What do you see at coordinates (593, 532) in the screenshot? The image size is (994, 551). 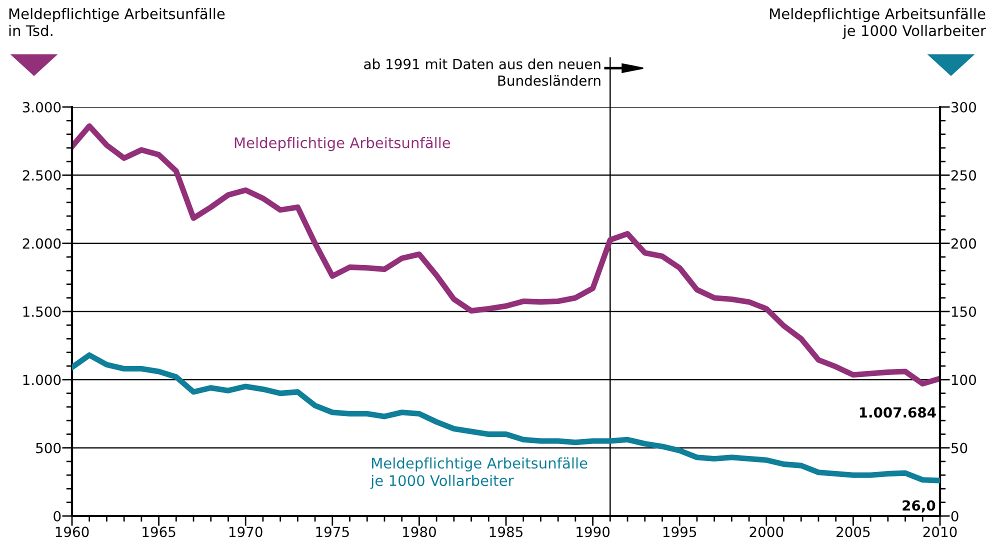 I see `x-tick-label: 1990` at bounding box center [593, 532].